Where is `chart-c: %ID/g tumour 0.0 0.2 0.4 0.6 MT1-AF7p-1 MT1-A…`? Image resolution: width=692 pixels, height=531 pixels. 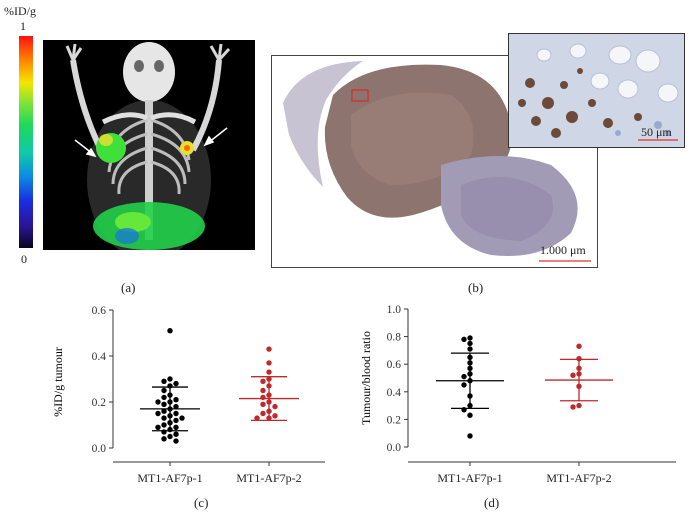 chart-c: %ID/g tumour 0.0 0.2 0.4 0.6 MT1-AF7p-1 MT1-A… is located at coordinates (188, 395).